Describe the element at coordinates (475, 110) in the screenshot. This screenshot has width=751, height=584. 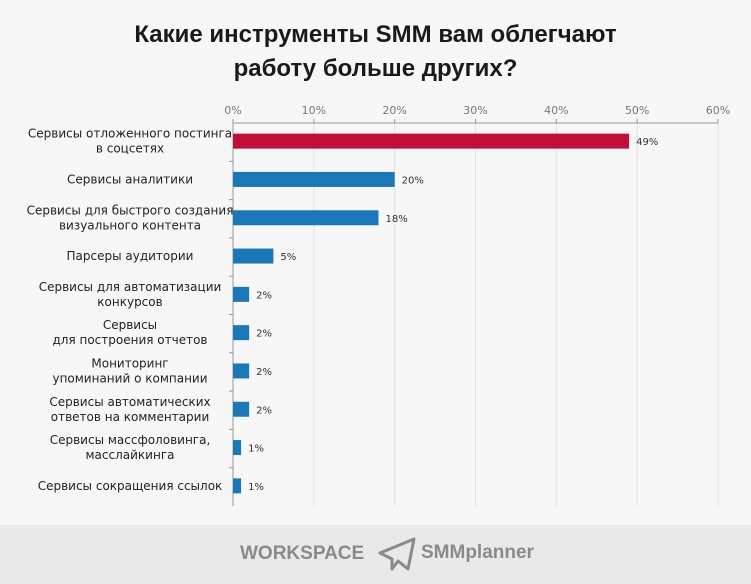
I see `x-tick-label: 30%` at that location.